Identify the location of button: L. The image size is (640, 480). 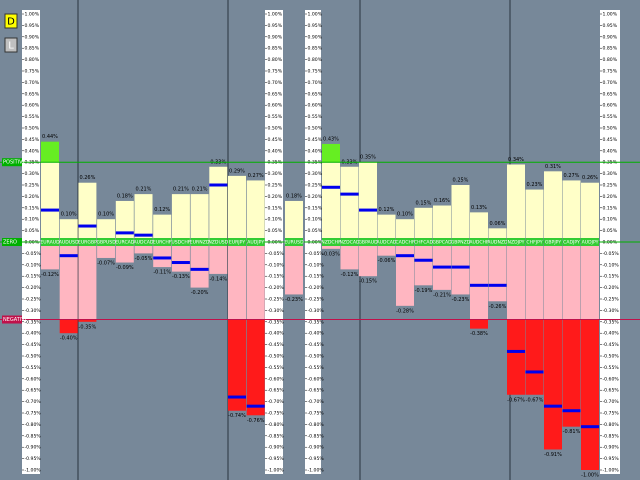
(11, 46).